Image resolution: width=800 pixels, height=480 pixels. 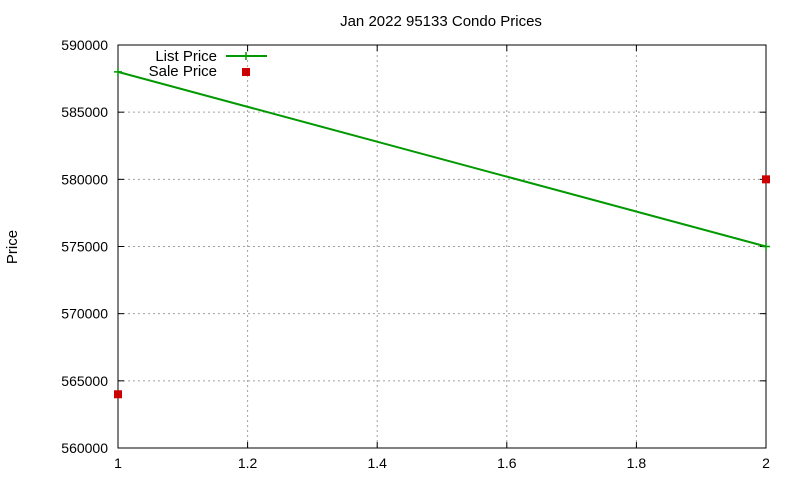 I want to click on x-tick-label: 1.2, so click(x=248, y=463).